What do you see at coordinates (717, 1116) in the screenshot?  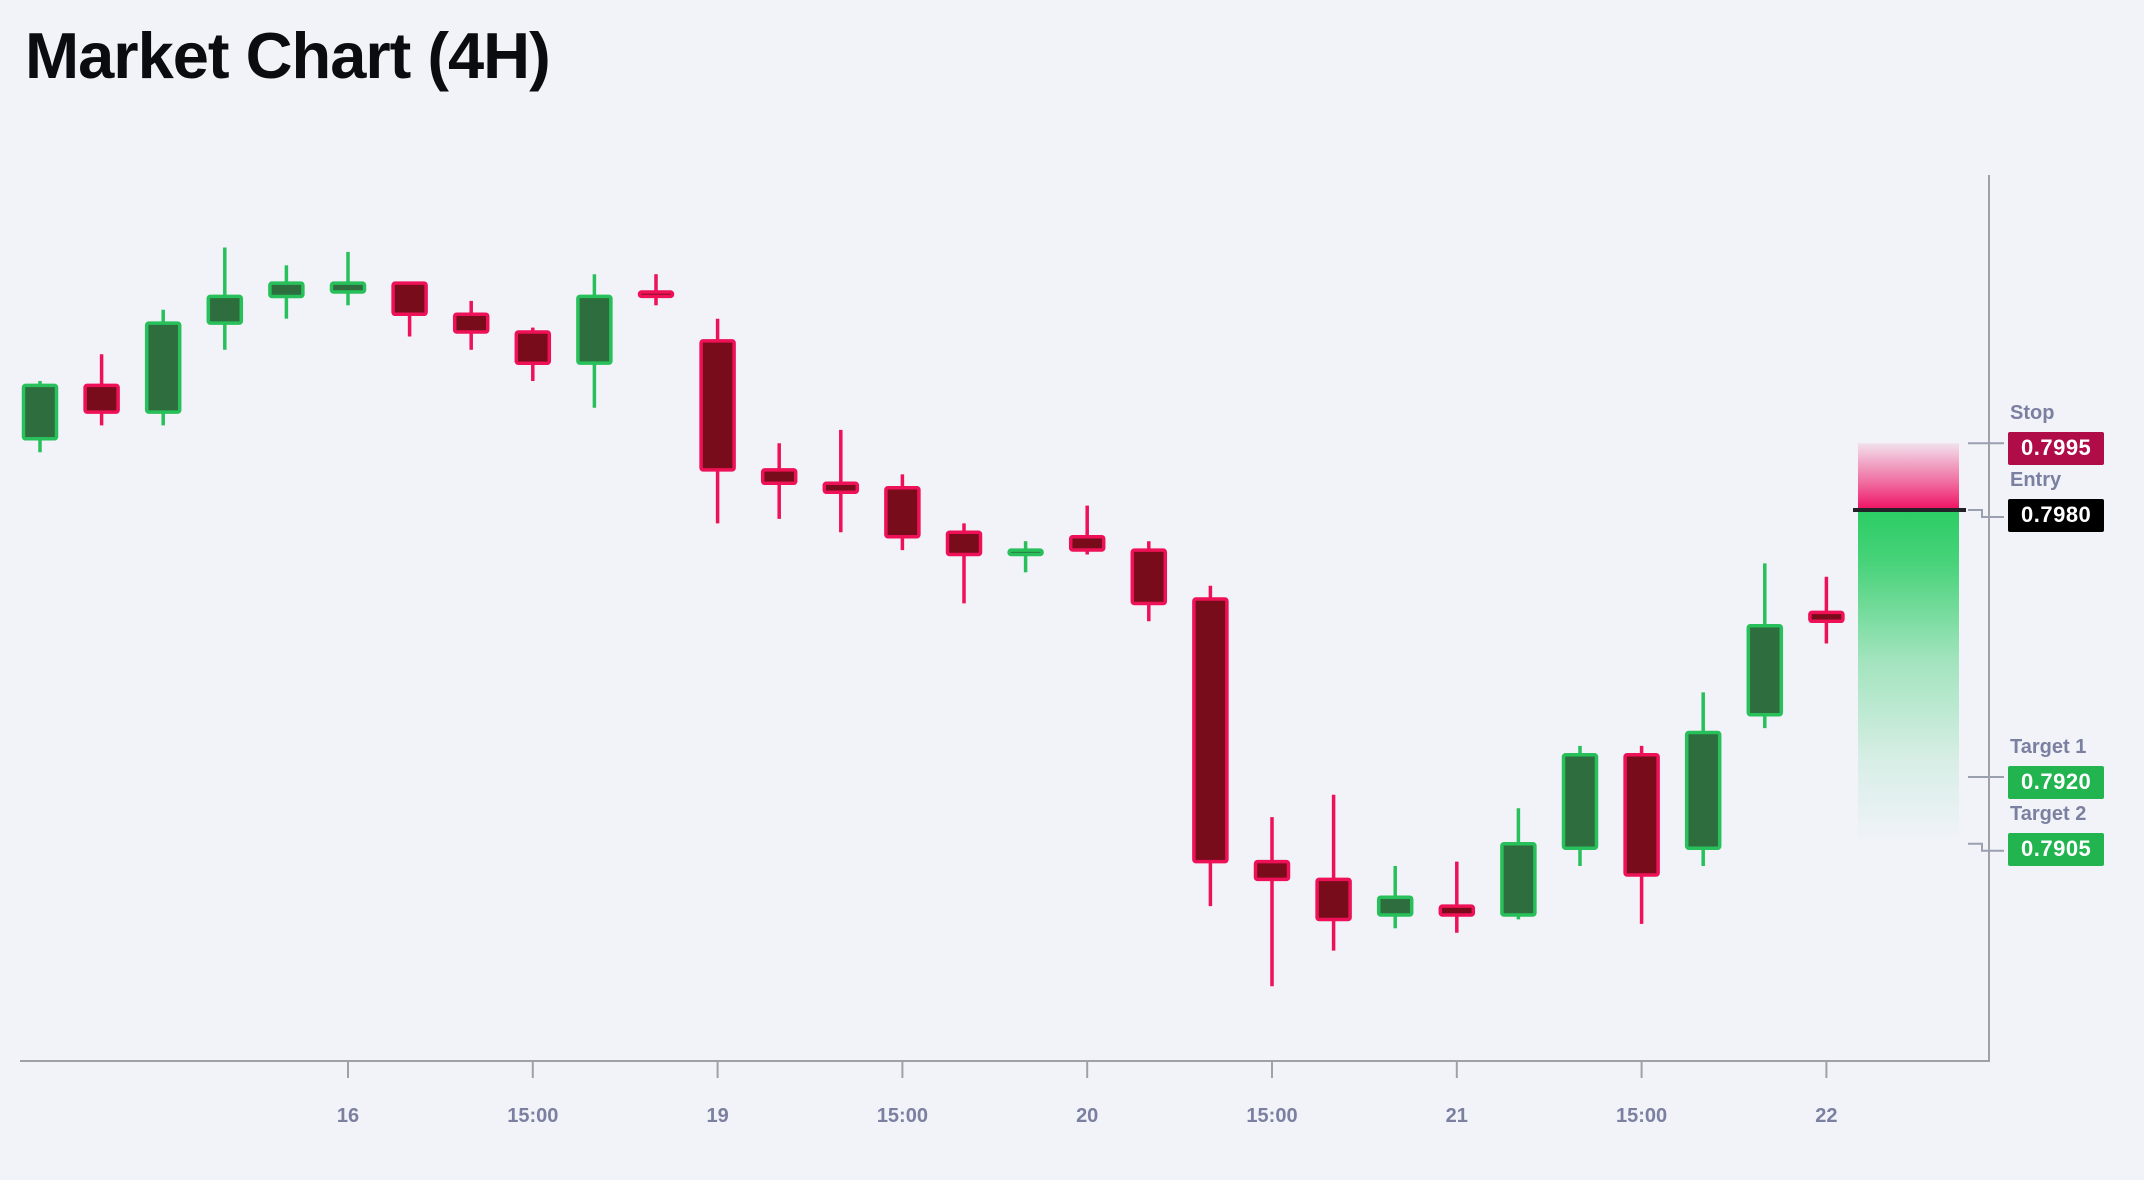 I see `x-axis-tick-label: 19` at bounding box center [717, 1116].